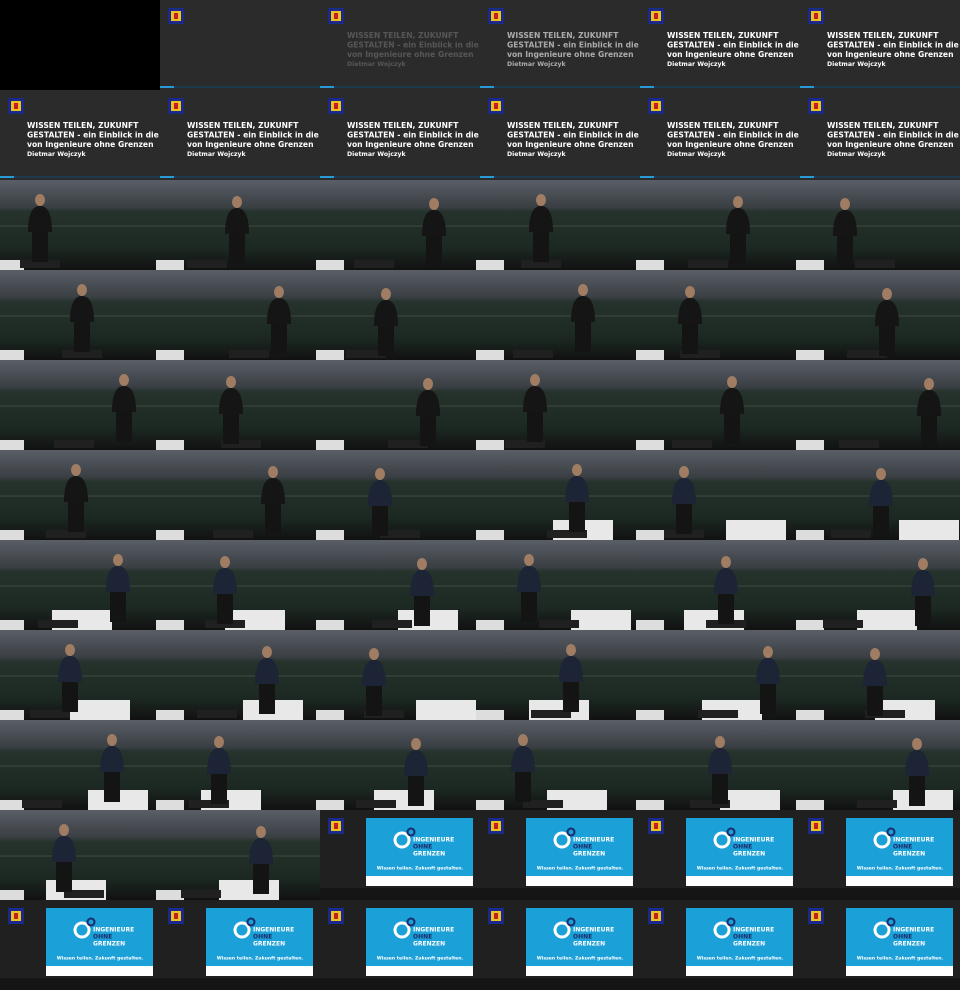  What do you see at coordinates (411, 832) in the screenshot?
I see `gear-icon-small` at bounding box center [411, 832].